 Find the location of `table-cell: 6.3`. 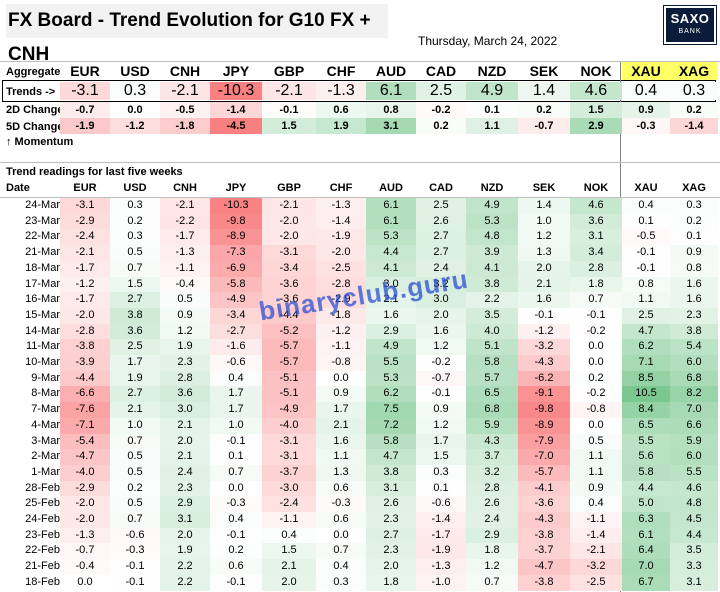

table-cell: 6.3 is located at coordinates (646, 520).